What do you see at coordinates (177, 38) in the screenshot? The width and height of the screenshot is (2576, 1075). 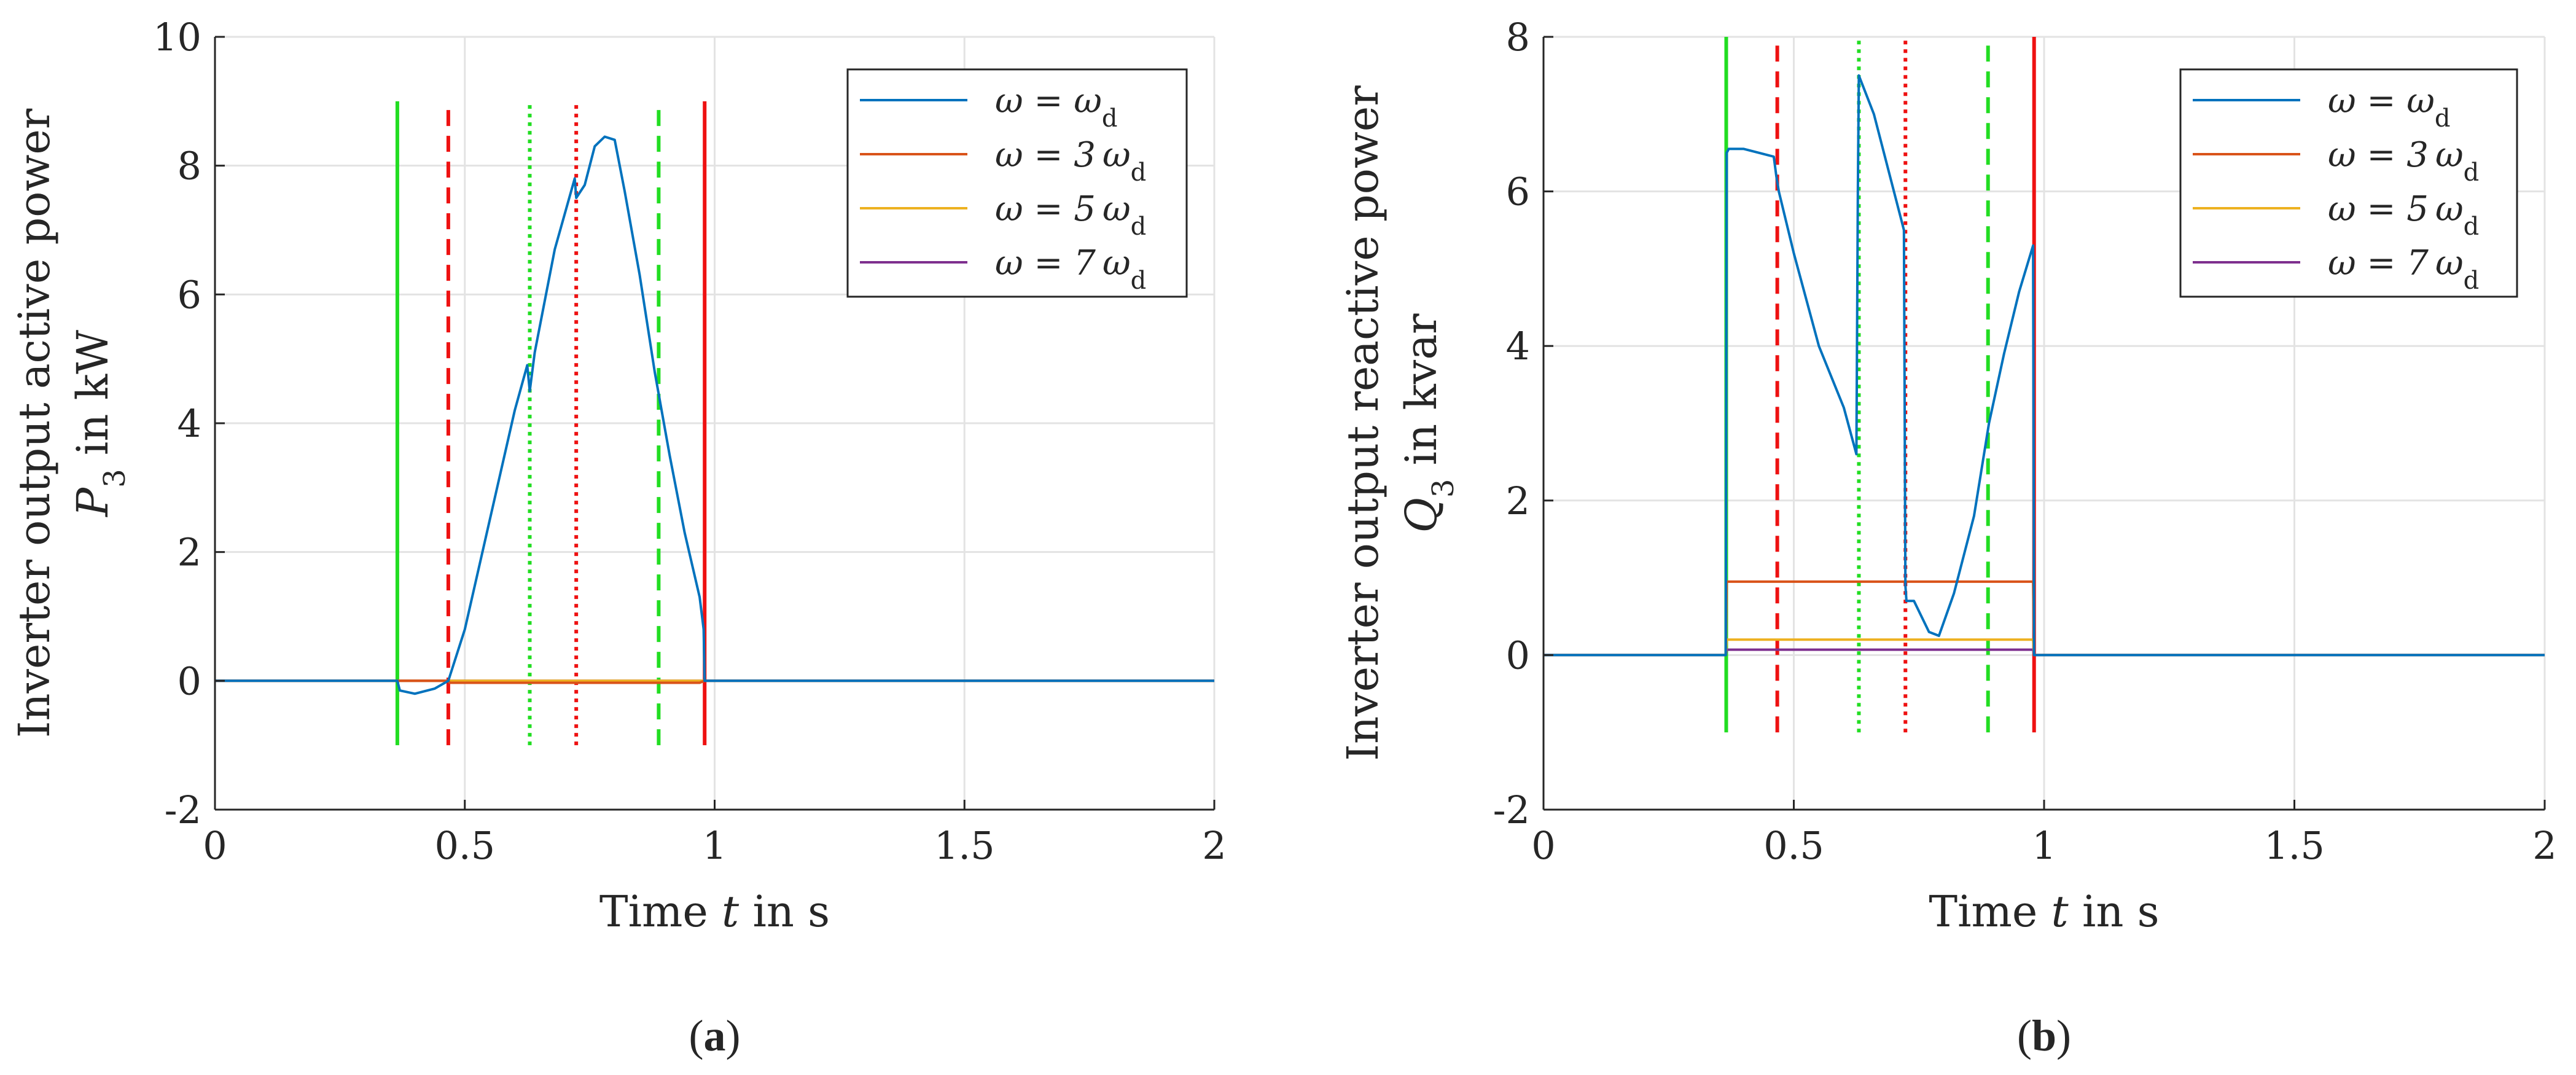 I see `y-tick-label: 10` at bounding box center [177, 38].